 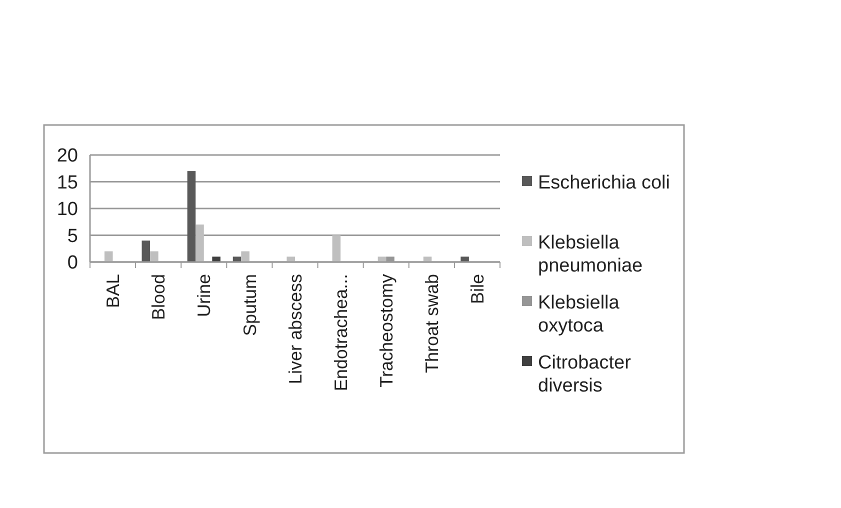 I want to click on legend-label: Escherichia coli, so click(x=604, y=183).